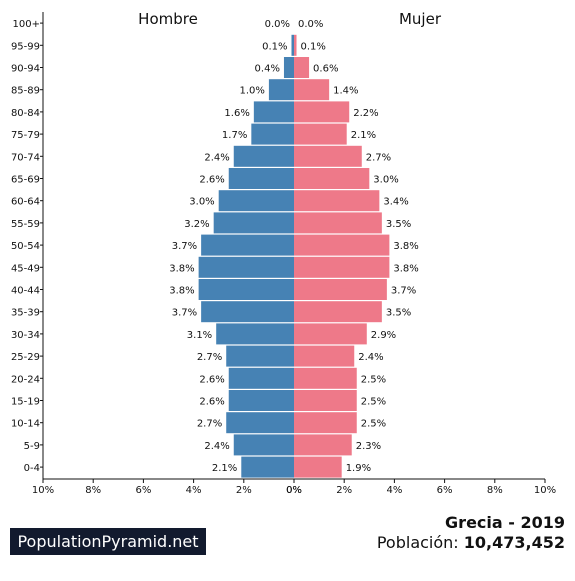 This screenshot has width=575, height=581. Describe the element at coordinates (25, 224) in the screenshot. I see `age-group-label: 55-59` at that location.